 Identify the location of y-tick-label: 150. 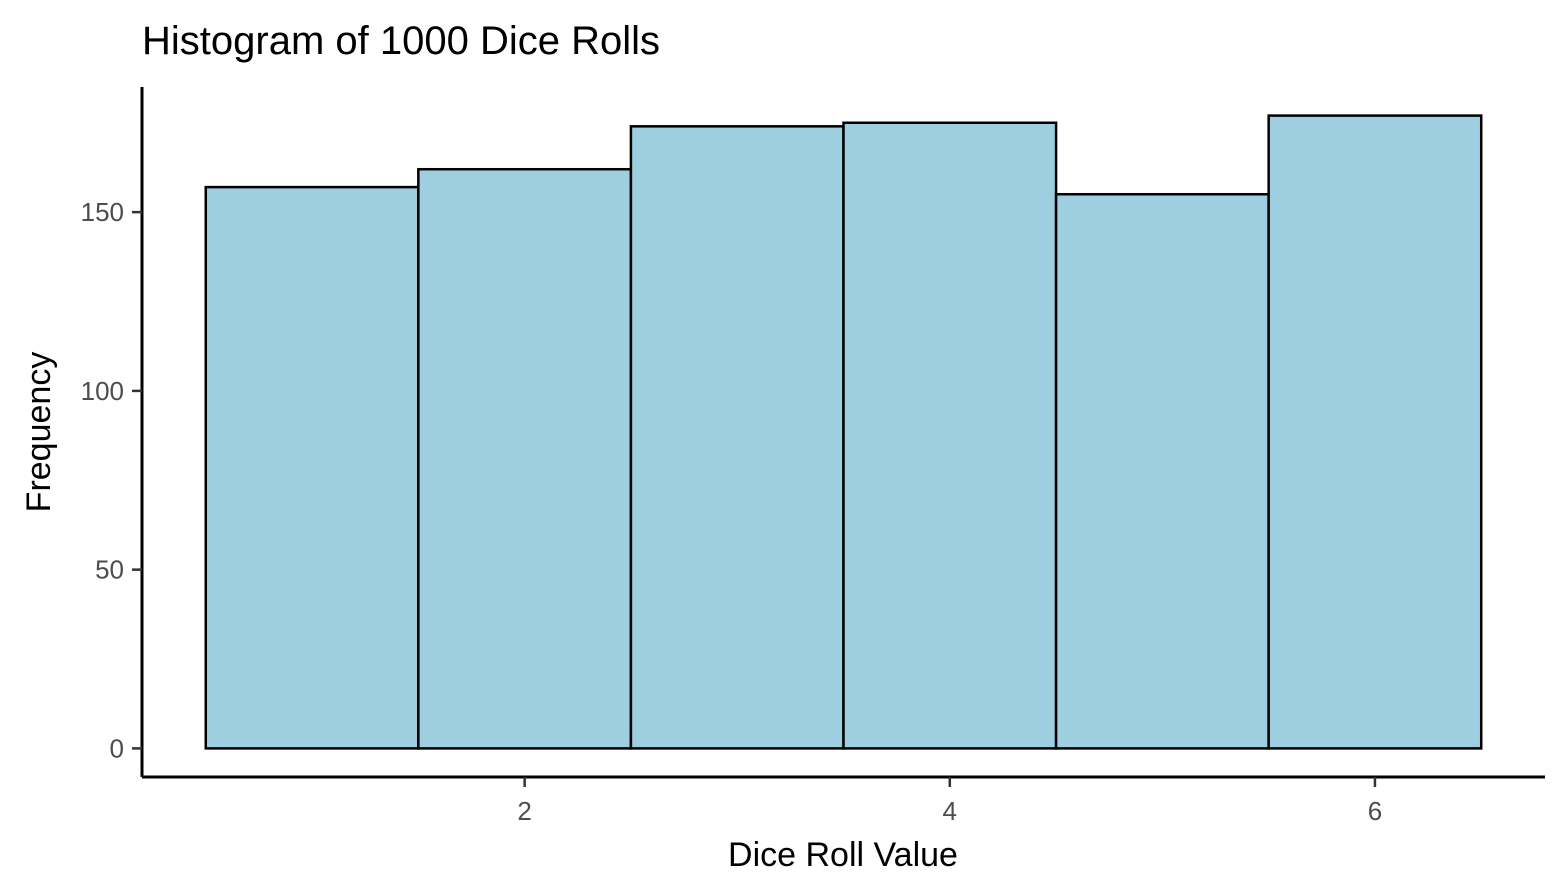
(102, 212).